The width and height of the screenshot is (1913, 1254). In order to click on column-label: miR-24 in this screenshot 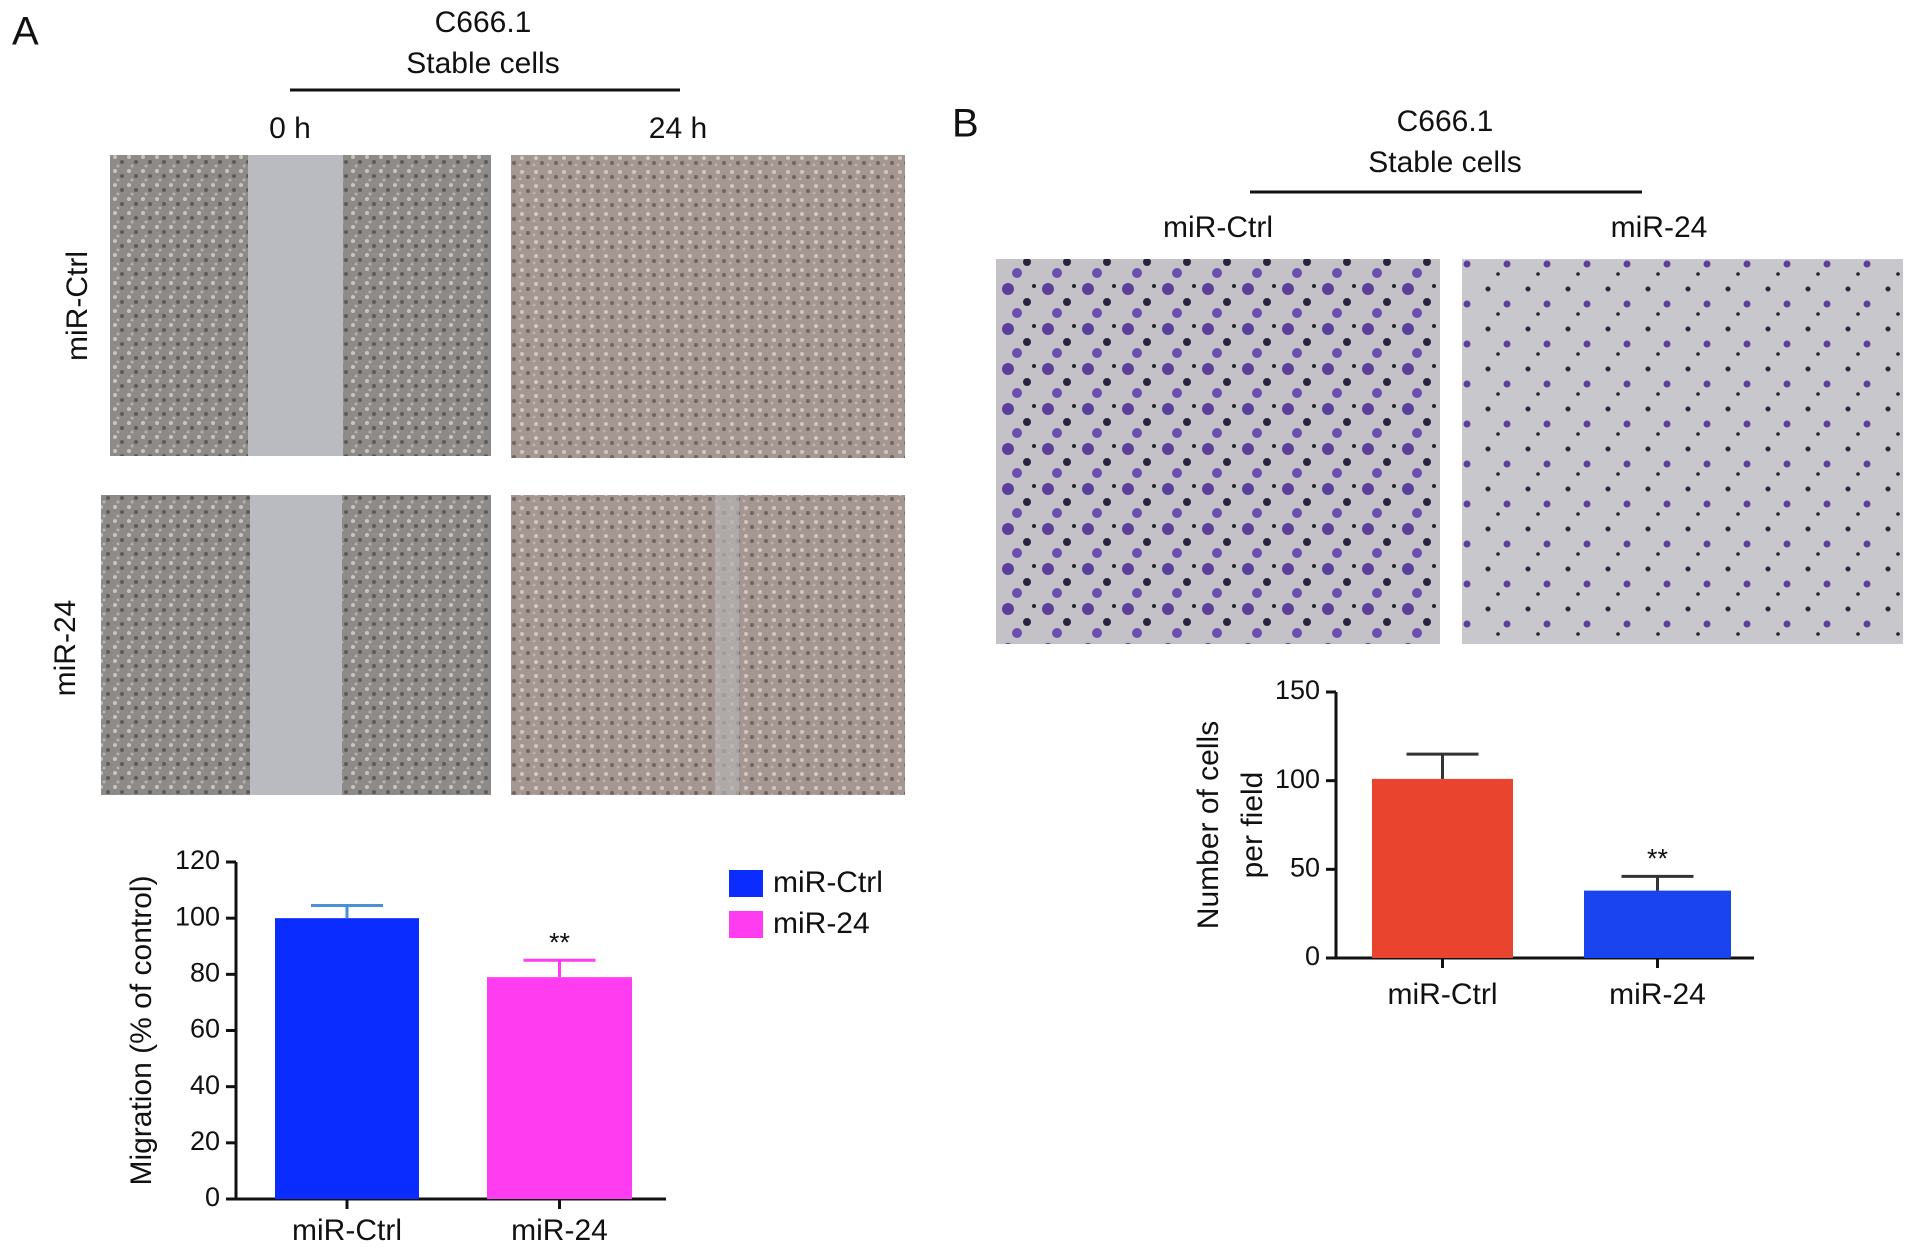, I will do `click(1659, 227)`.